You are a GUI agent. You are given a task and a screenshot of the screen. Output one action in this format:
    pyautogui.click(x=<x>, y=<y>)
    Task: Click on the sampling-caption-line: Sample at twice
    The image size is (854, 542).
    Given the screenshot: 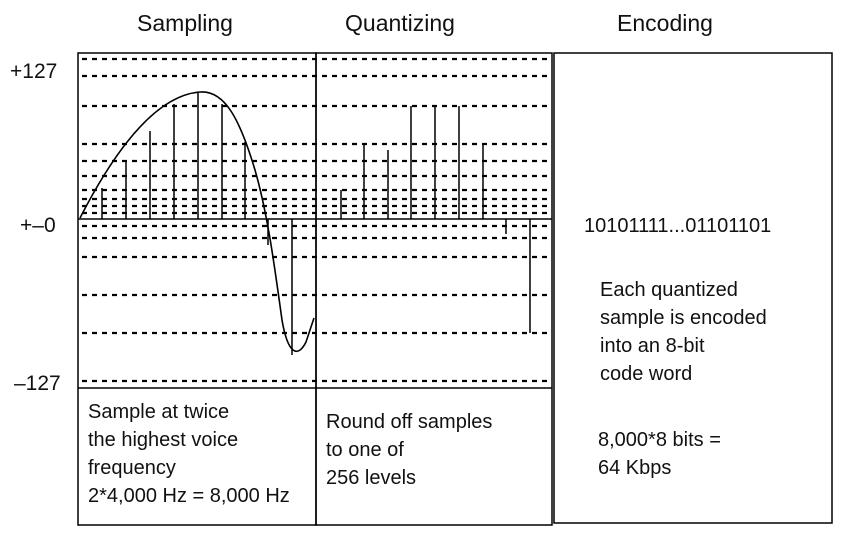 What is the action you would take?
    pyautogui.click(x=159, y=412)
    